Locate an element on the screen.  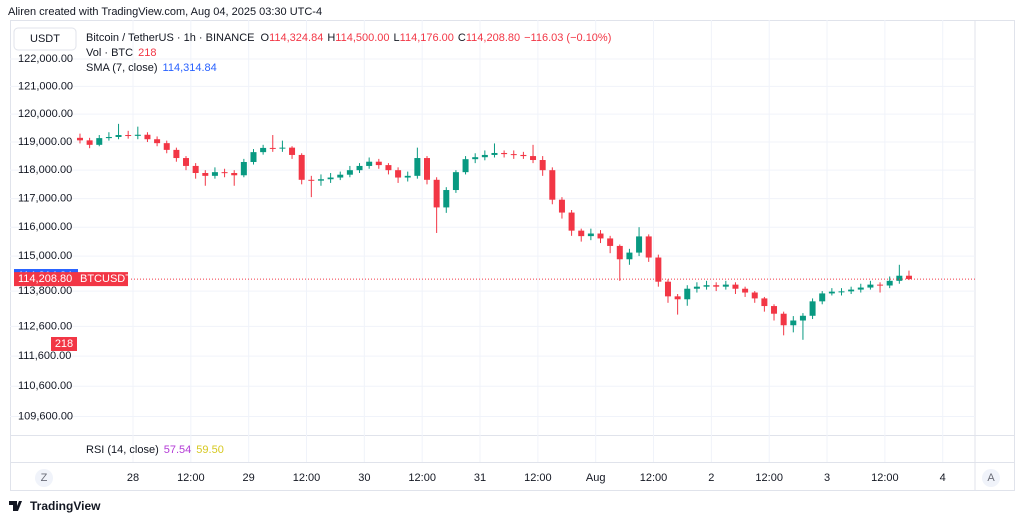
y-tick-label: 116,000.00 is located at coordinates (45, 227).